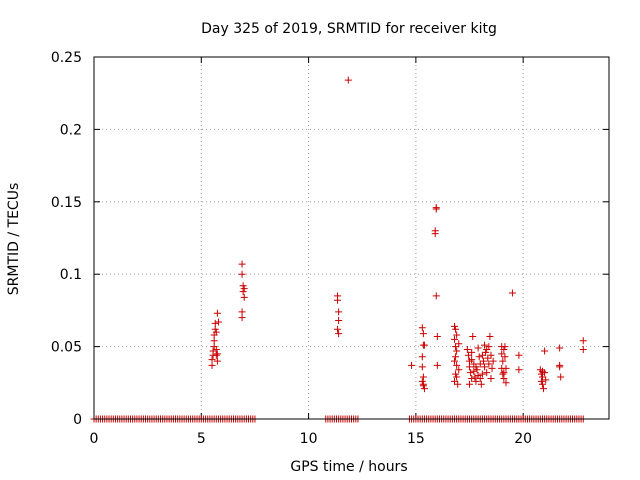 Image resolution: width=640 pixels, height=480 pixels. Describe the element at coordinates (66, 58) in the screenshot. I see `y-tick-label: 0.25` at that location.